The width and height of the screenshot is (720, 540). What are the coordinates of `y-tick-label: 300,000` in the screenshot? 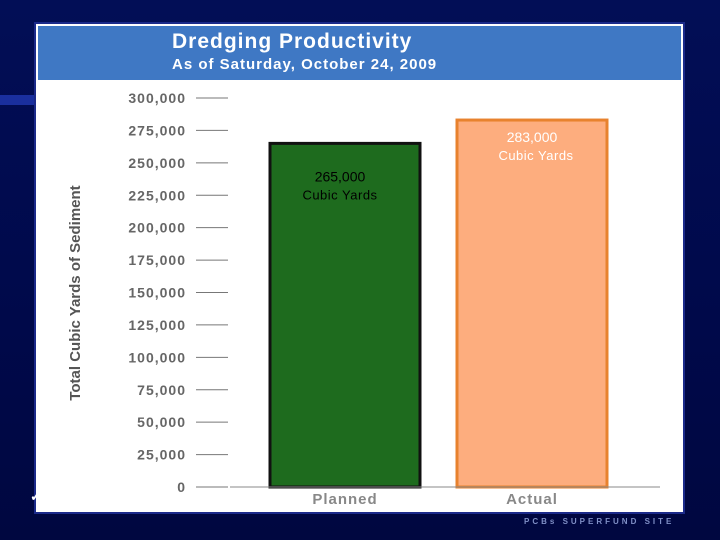 It's located at (157, 98).